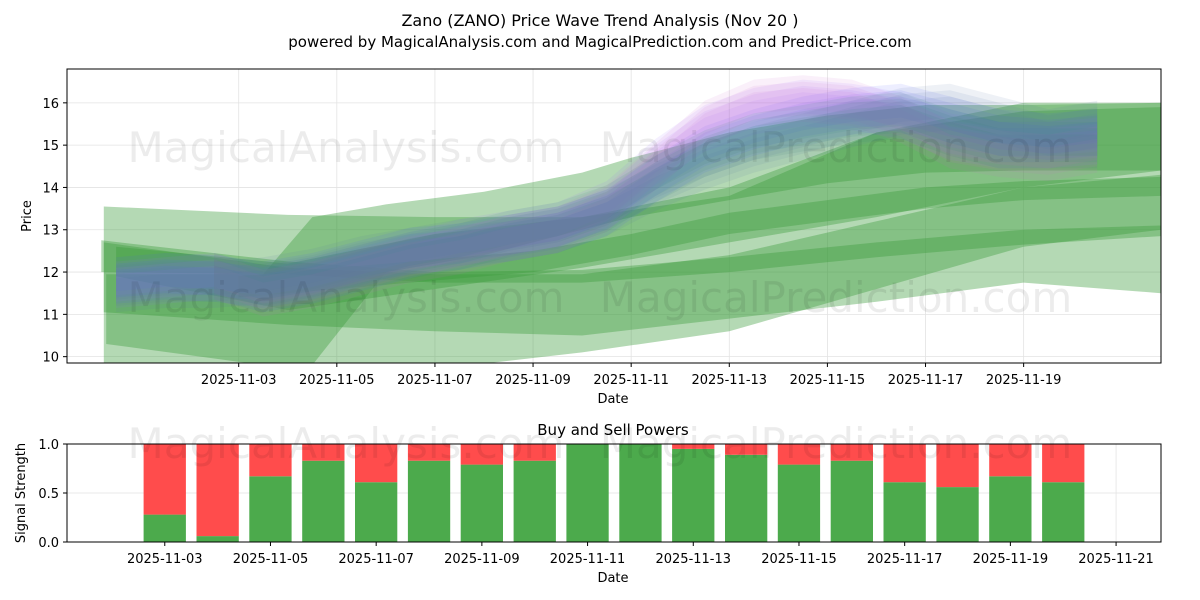 The height and width of the screenshot is (600, 1200). I want to click on signal-y-tick-label: 1.0, so click(48, 445).